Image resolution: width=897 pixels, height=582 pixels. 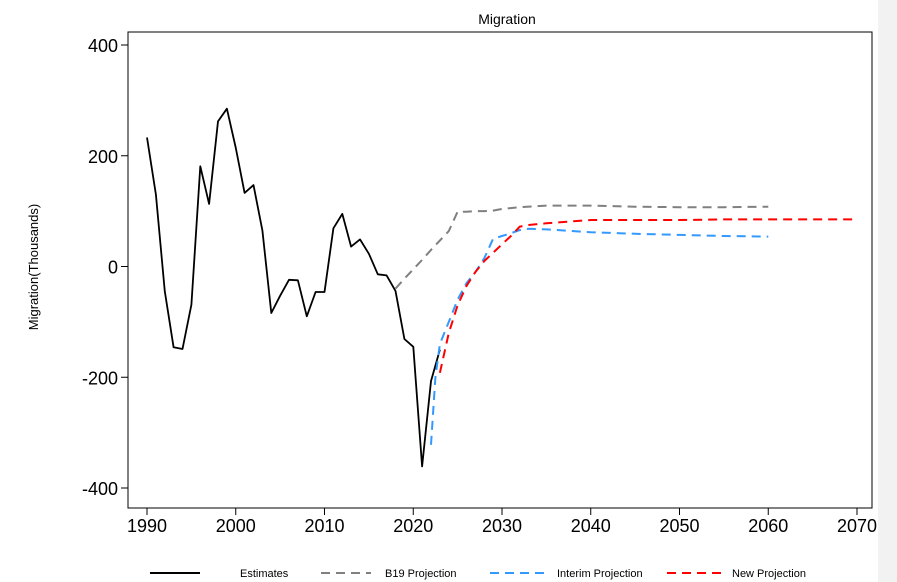 What do you see at coordinates (502, 526) in the screenshot?
I see `x-tick-label: 2030` at bounding box center [502, 526].